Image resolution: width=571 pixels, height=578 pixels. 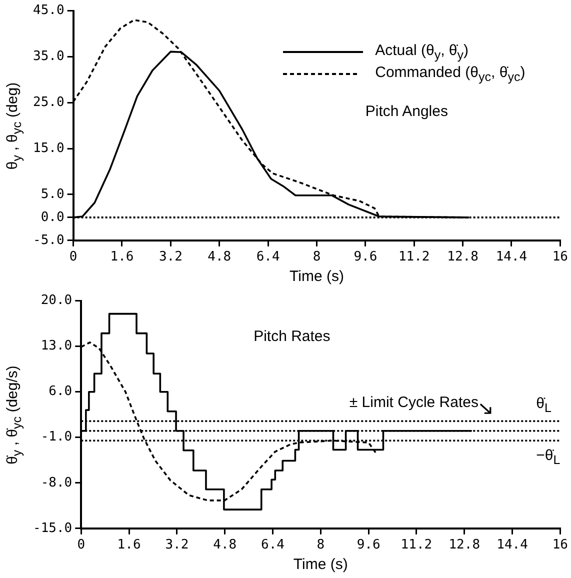 I want to click on y-tick-label: 25.0, so click(x=48, y=102).